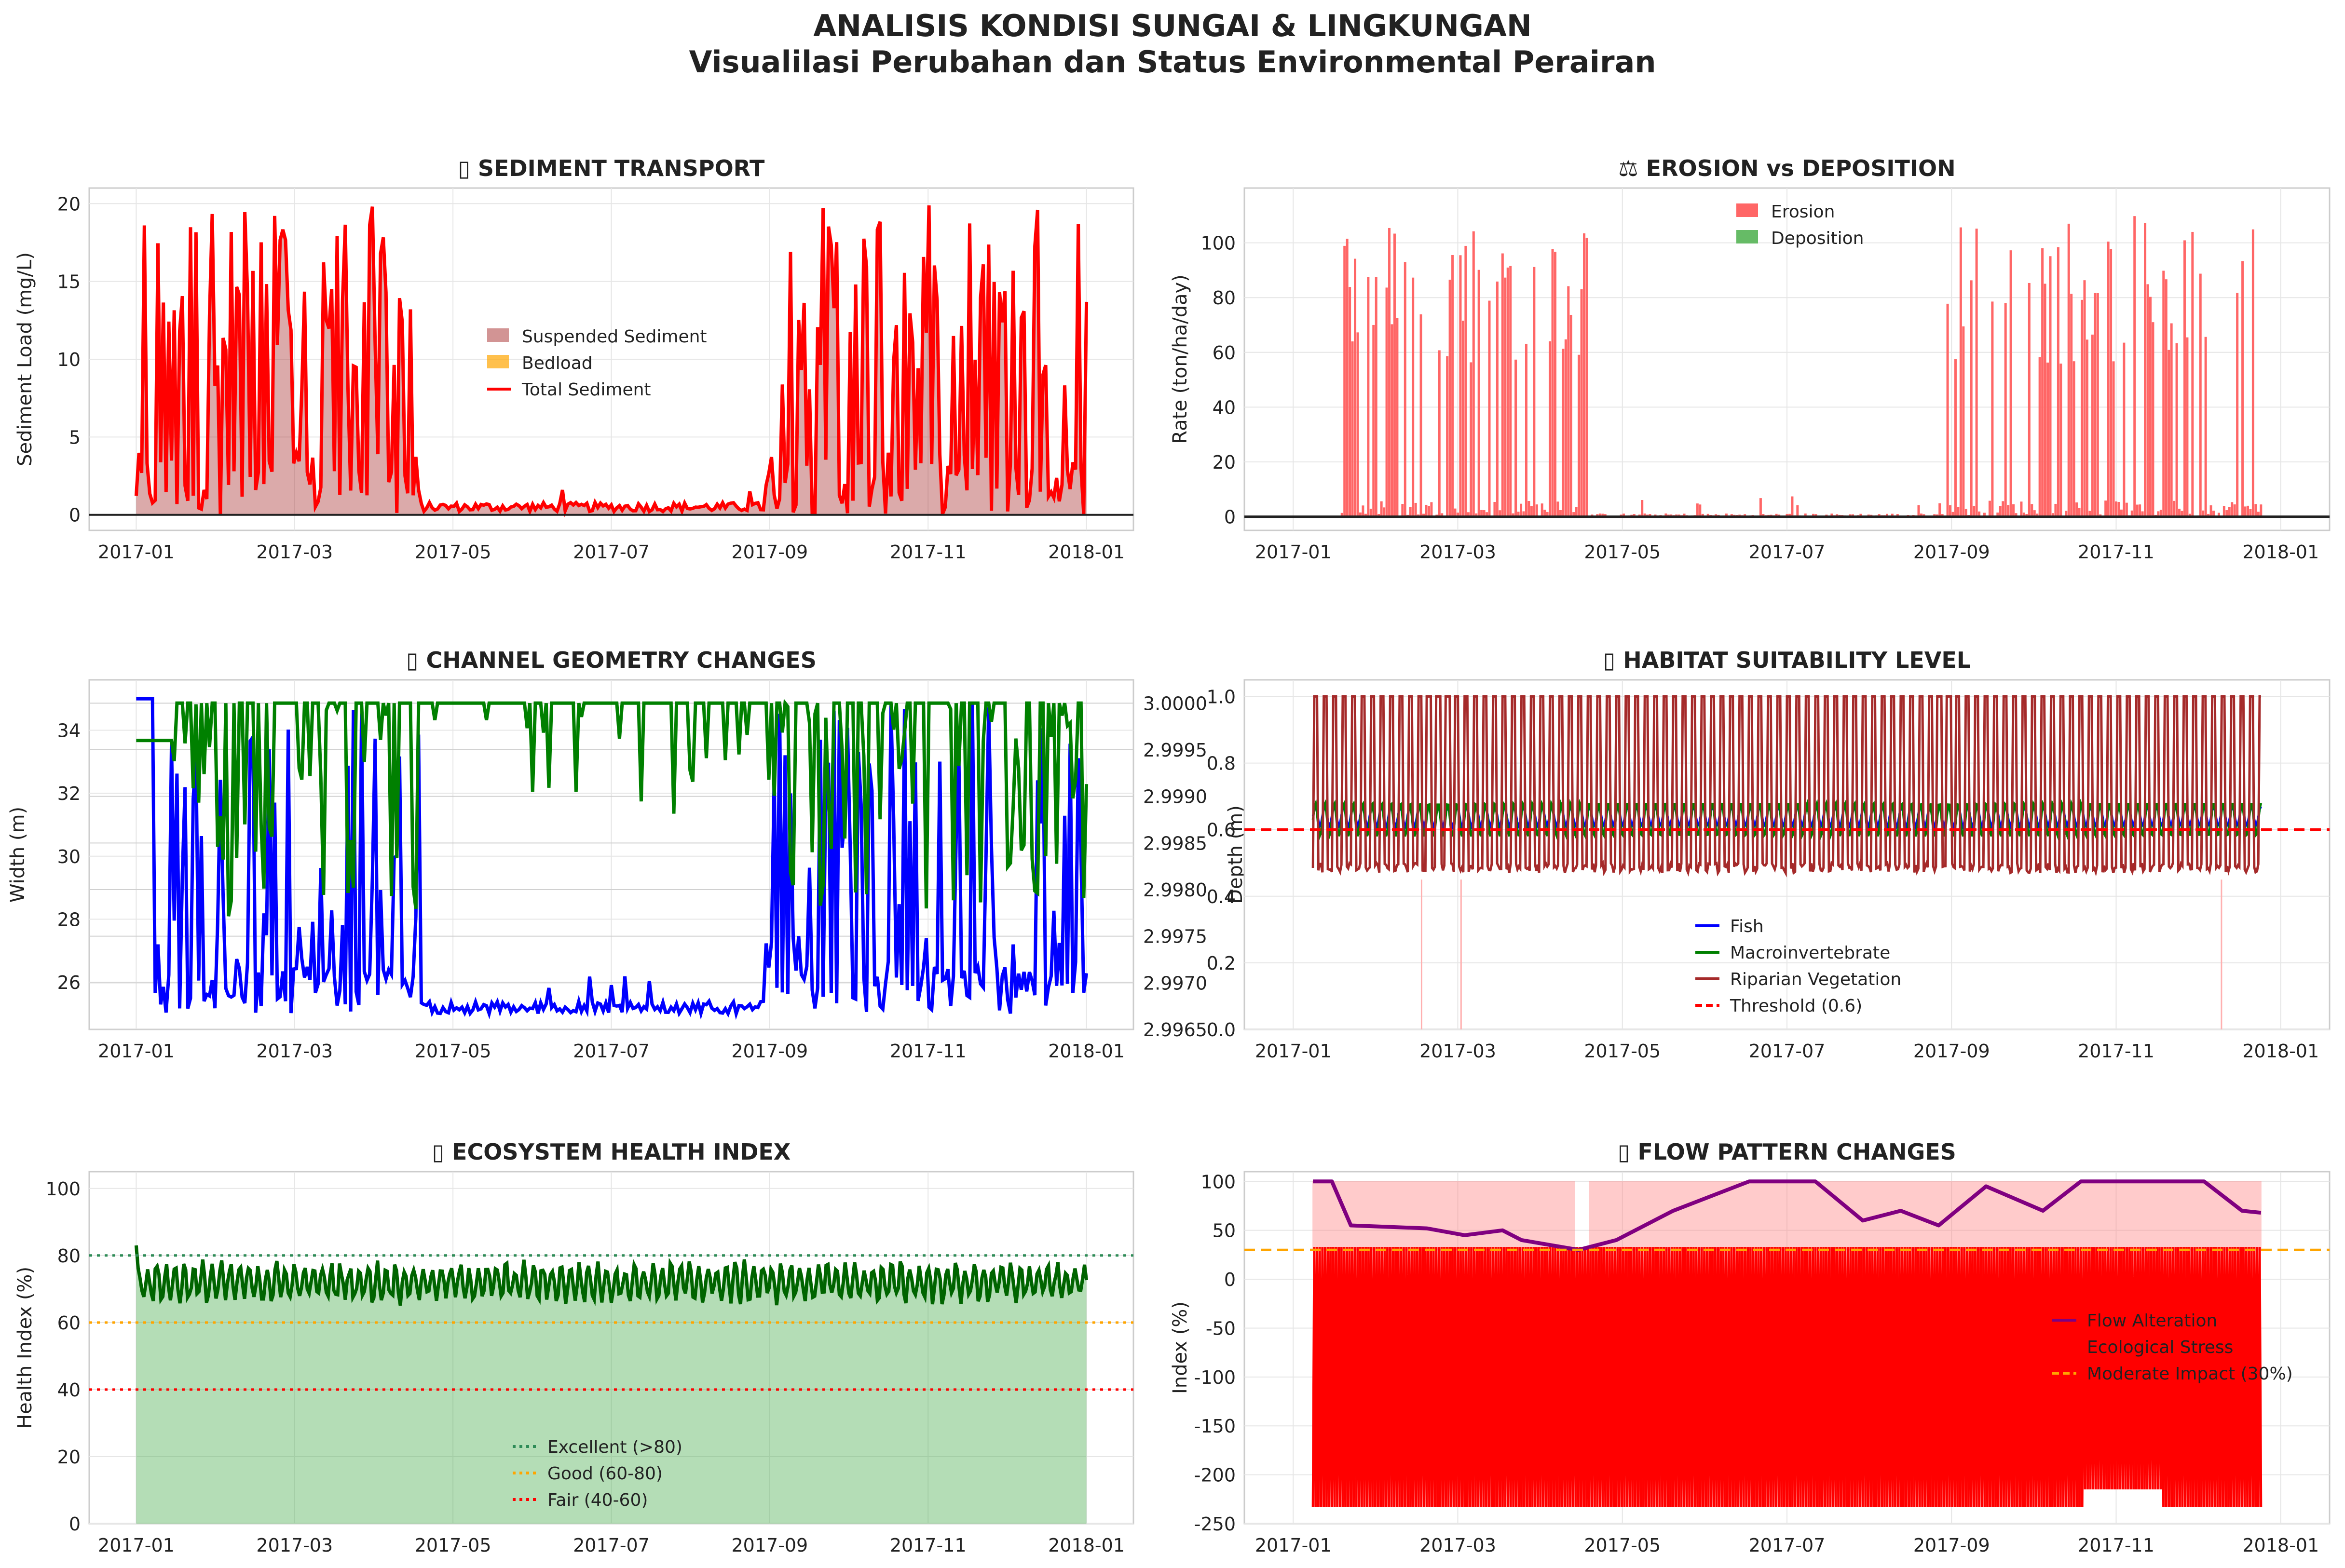 This screenshot has width=2345, height=1568. What do you see at coordinates (1175, 890) in the screenshot?
I see `y-right-tick-label: 2.9980` at bounding box center [1175, 890].